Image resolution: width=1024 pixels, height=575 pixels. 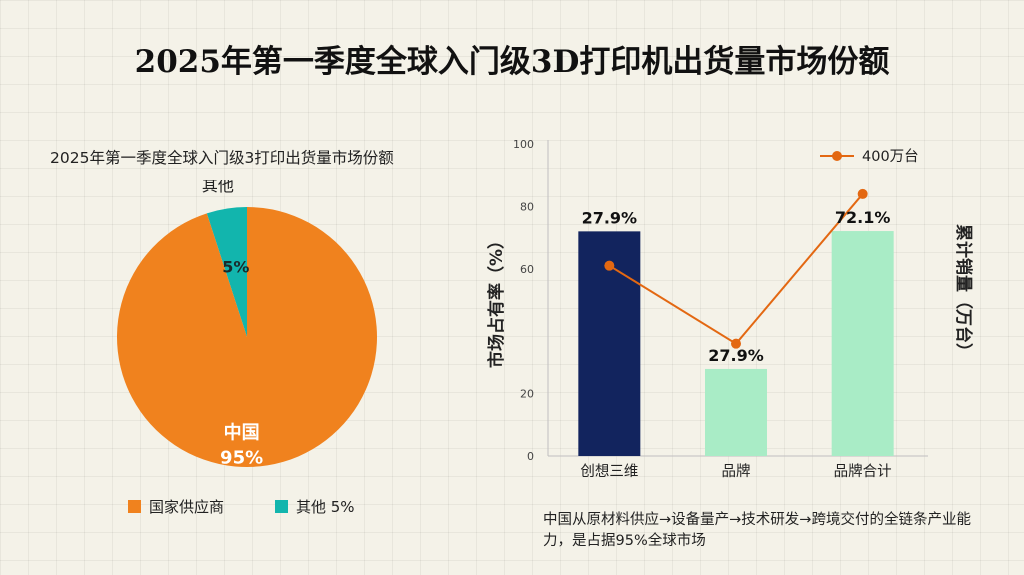 I want to click on x-tick-label-1: 品牌, so click(x=736, y=471).